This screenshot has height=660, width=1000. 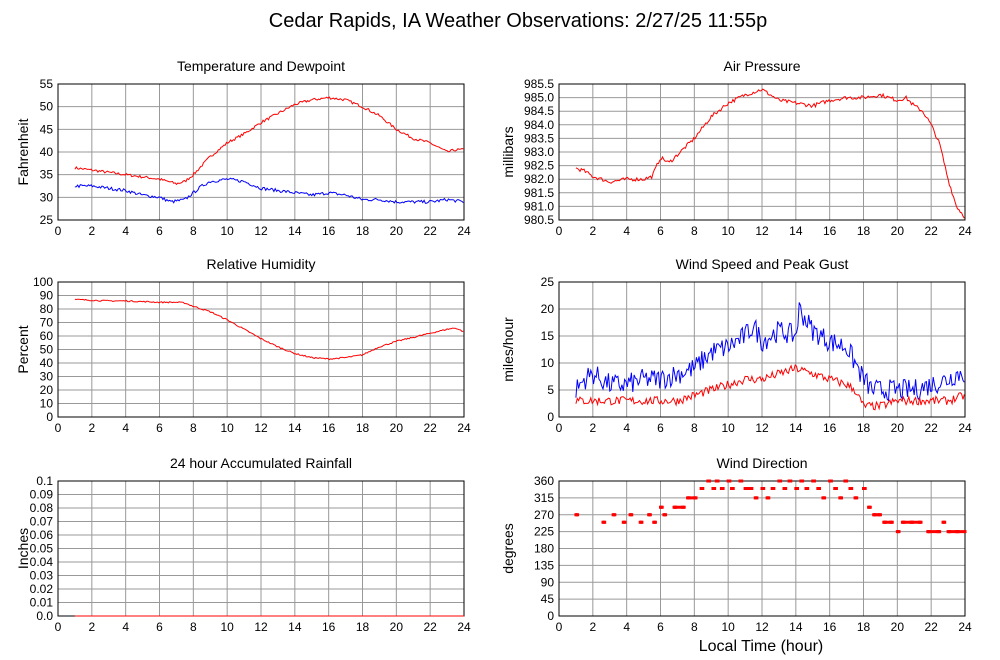 I want to click on pressure-y-tick-label: 985.5, so click(x=539, y=84).